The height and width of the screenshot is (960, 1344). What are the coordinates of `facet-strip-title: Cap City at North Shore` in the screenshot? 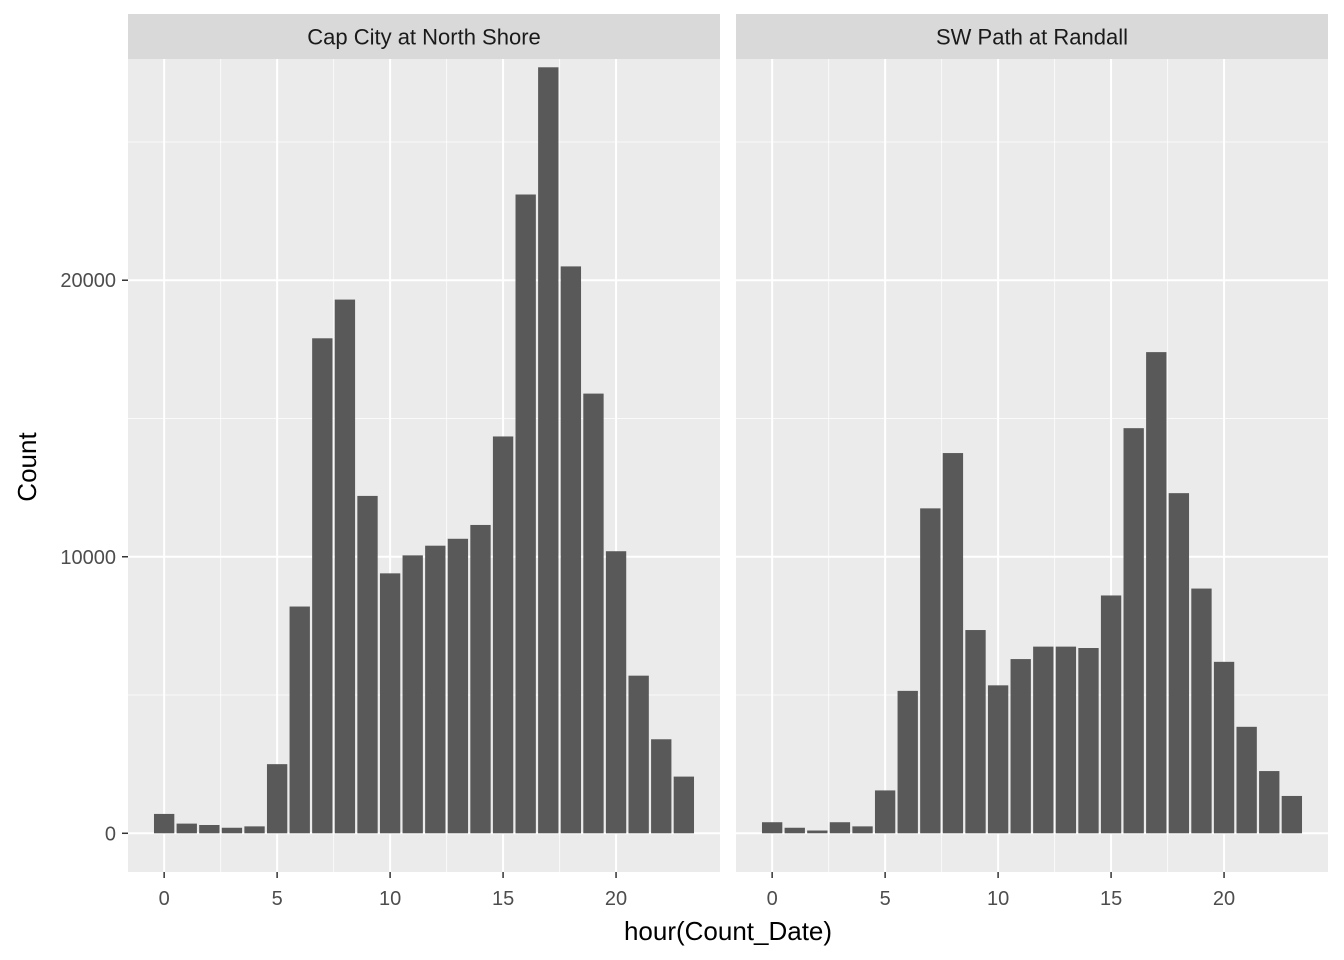 It's located at (424, 37).